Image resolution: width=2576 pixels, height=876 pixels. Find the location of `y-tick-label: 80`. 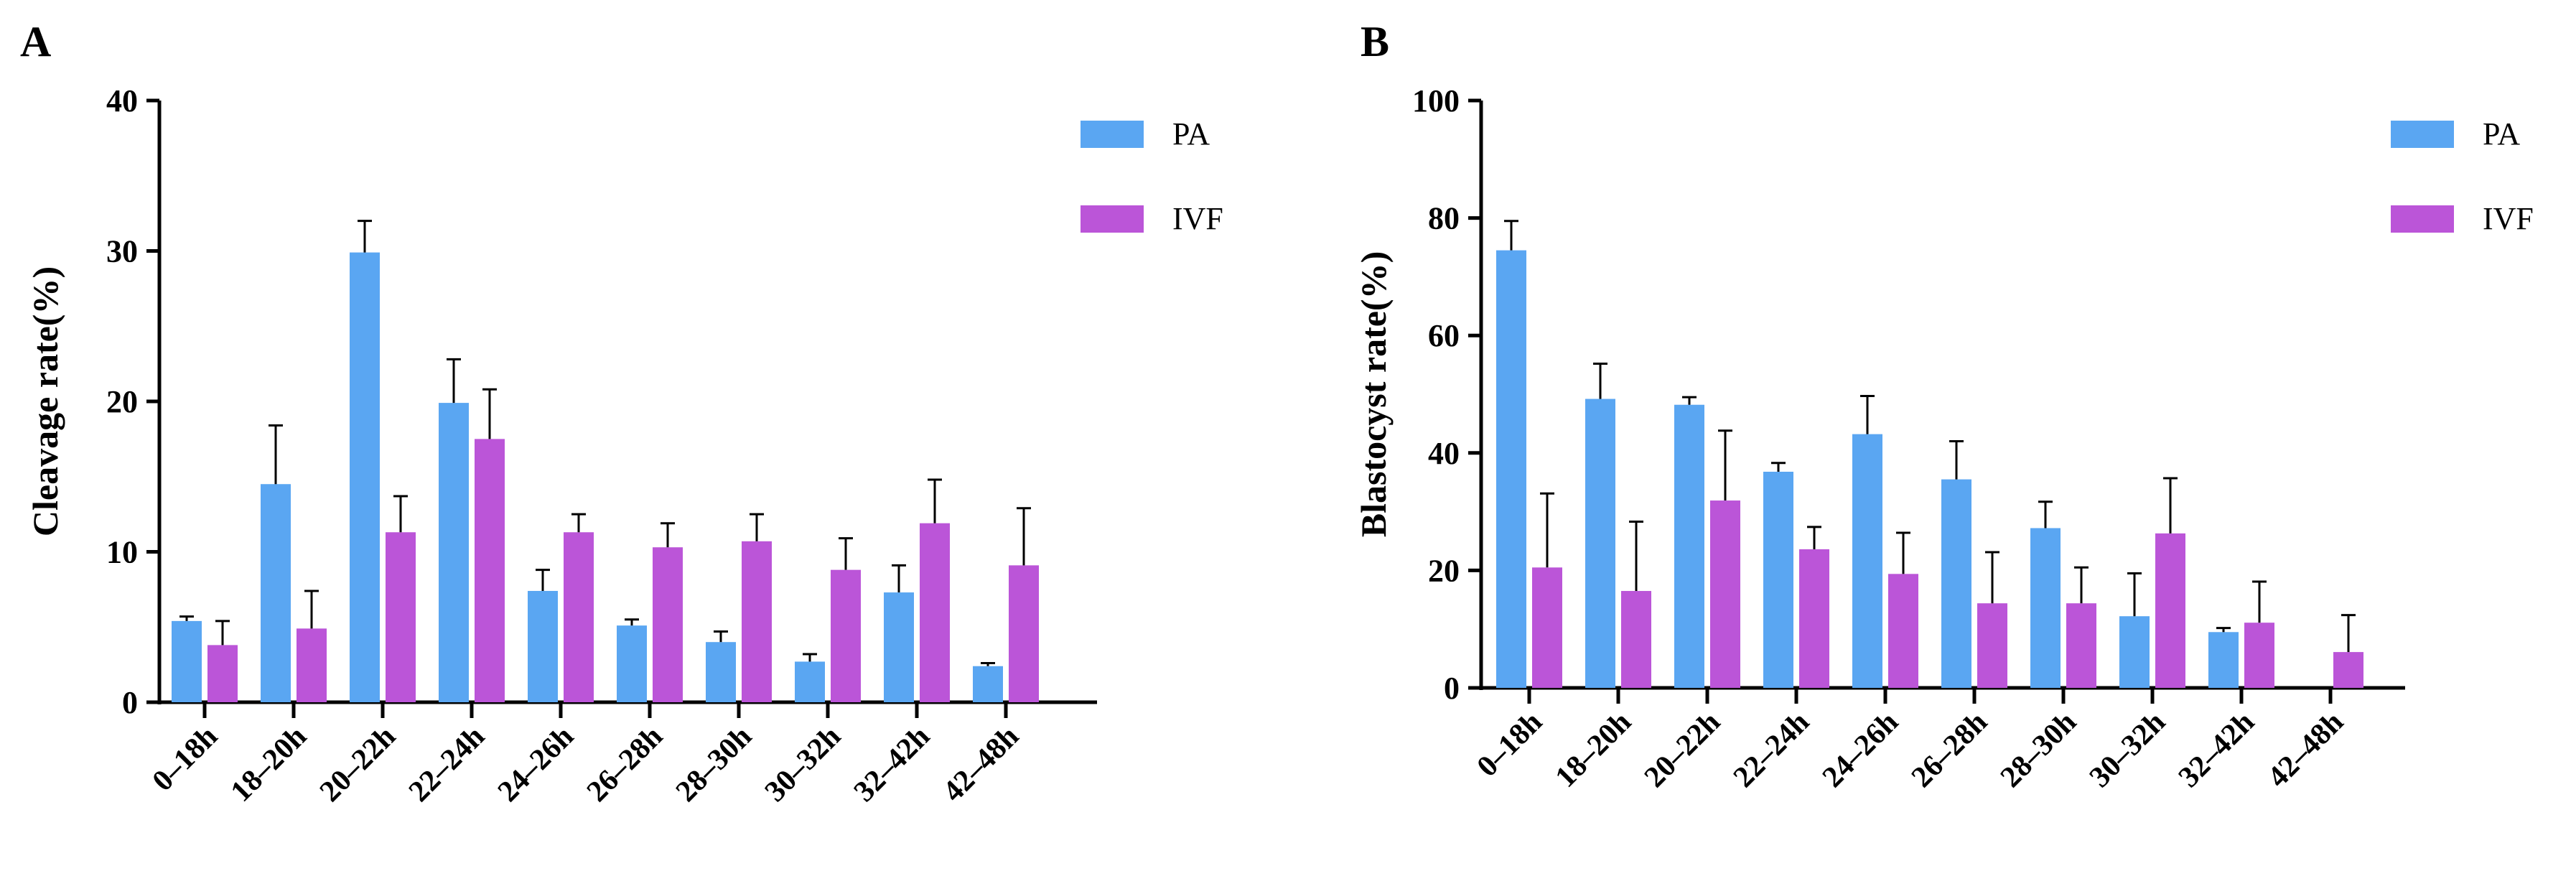

y-tick-label: 80 is located at coordinates (1444, 218).